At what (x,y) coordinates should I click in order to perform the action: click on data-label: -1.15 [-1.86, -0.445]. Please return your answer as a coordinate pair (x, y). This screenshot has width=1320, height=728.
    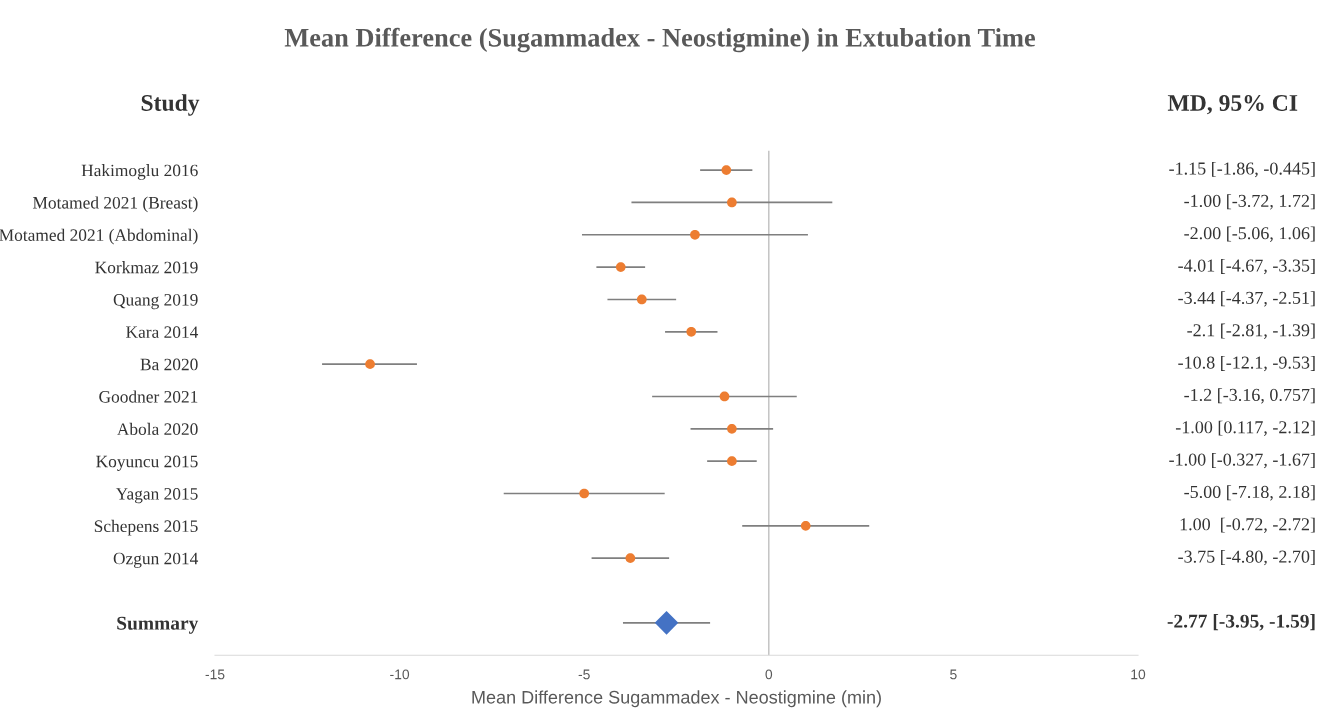
    Looking at the image, I should click on (1242, 169).